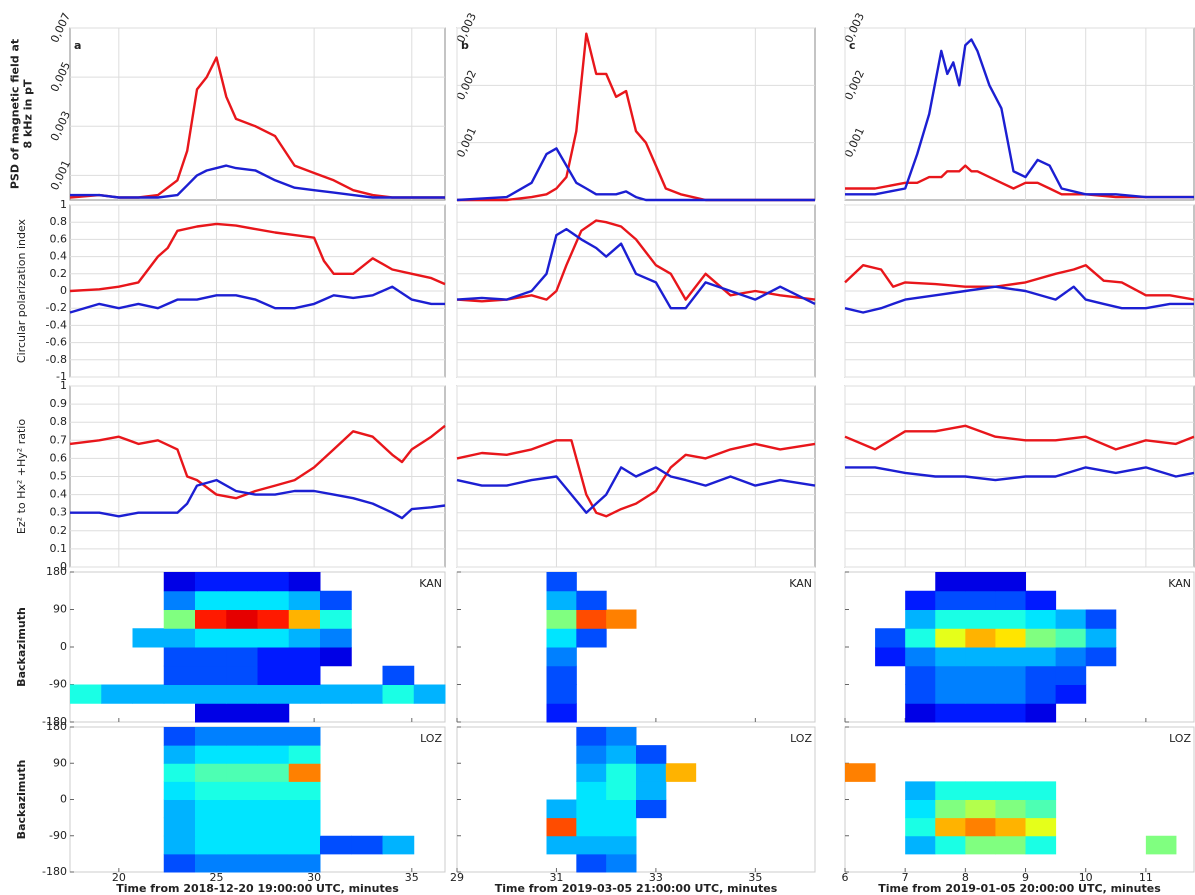 The height and width of the screenshot is (895, 1195). What do you see at coordinates (63, 566) in the screenshot?
I see `y-tick-label: 0` at bounding box center [63, 566].